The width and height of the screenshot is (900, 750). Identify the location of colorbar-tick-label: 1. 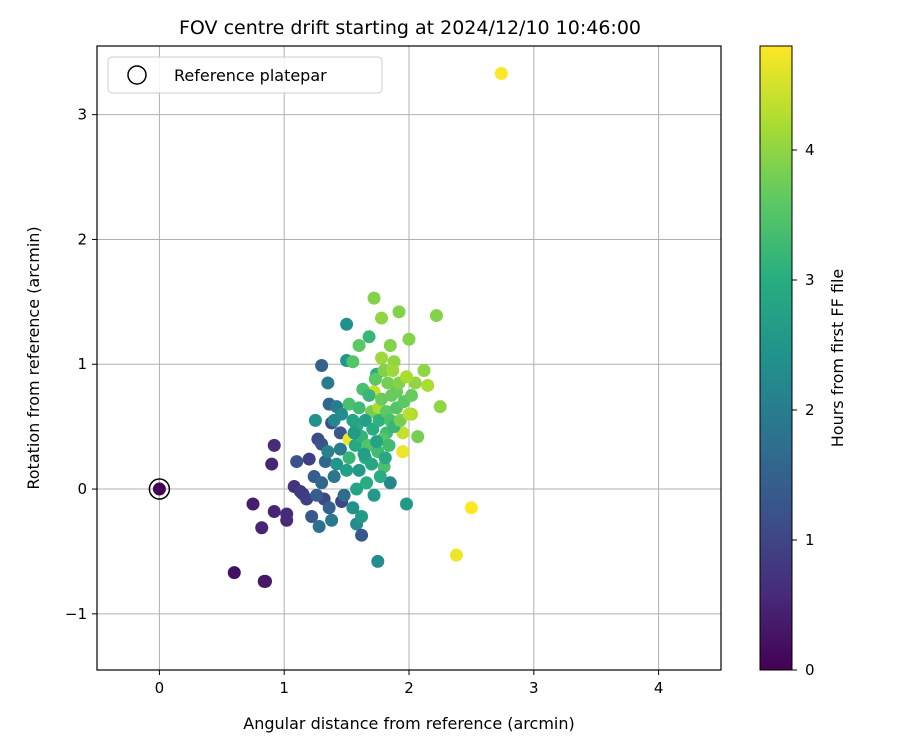
(810, 540).